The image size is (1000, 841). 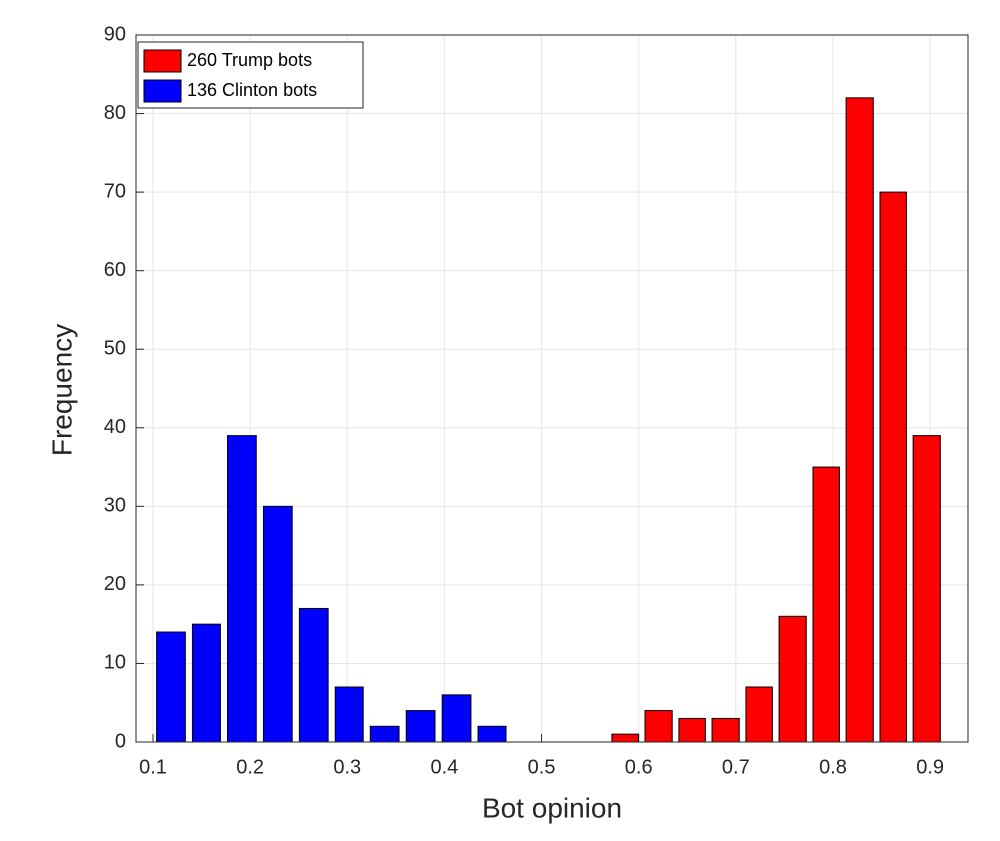 What do you see at coordinates (445, 767) in the screenshot?
I see `x-tick-label: 0.4` at bounding box center [445, 767].